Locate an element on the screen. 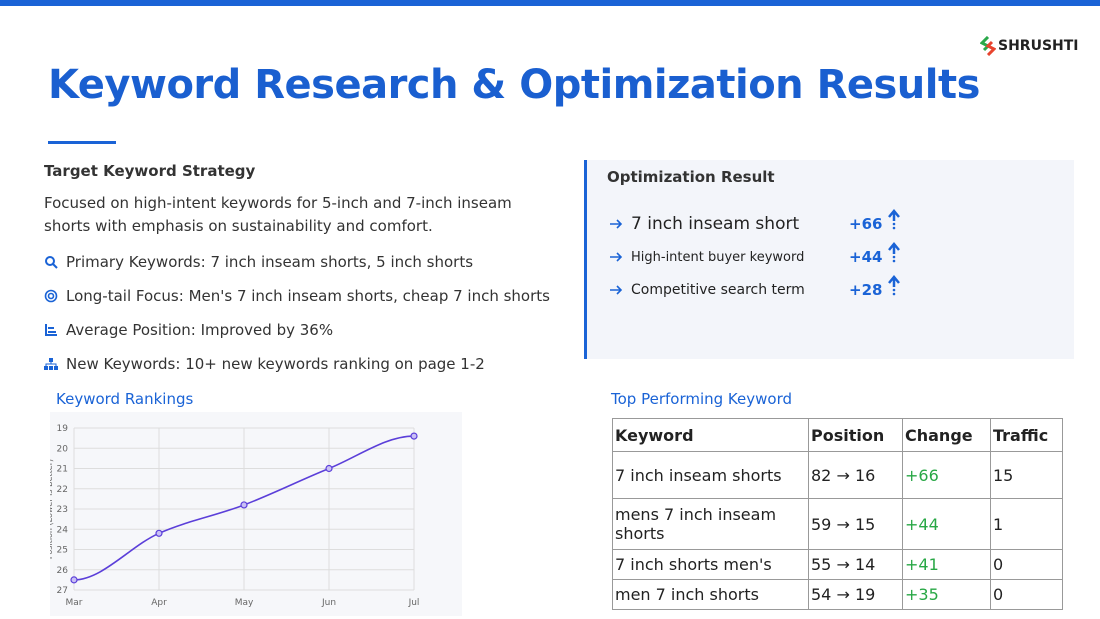 This screenshot has height=619, width=1100. top-bar is located at coordinates (550, 3).